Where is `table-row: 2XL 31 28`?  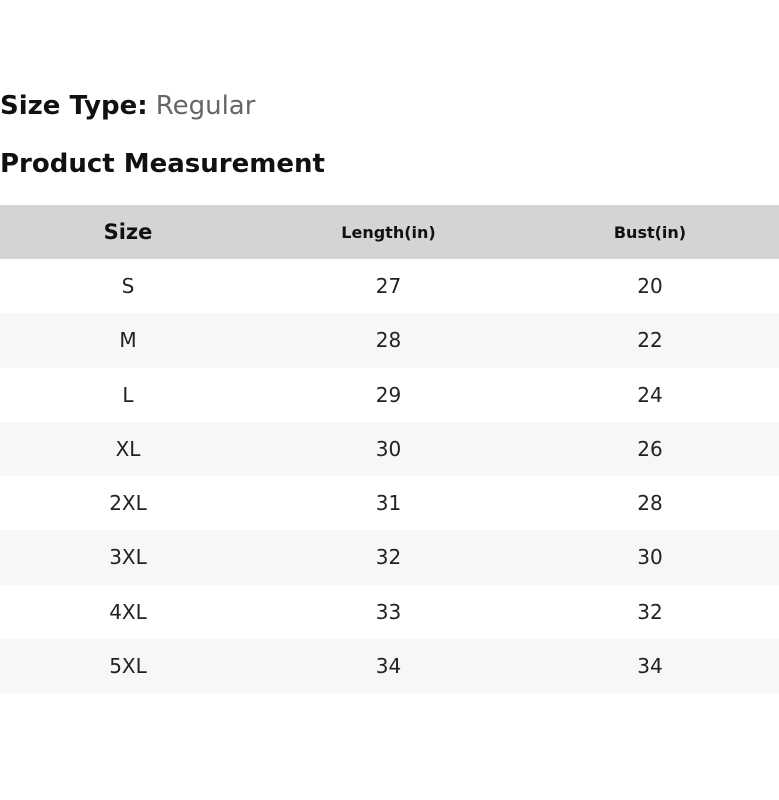 table-row: 2XL 31 28 is located at coordinates (389, 503).